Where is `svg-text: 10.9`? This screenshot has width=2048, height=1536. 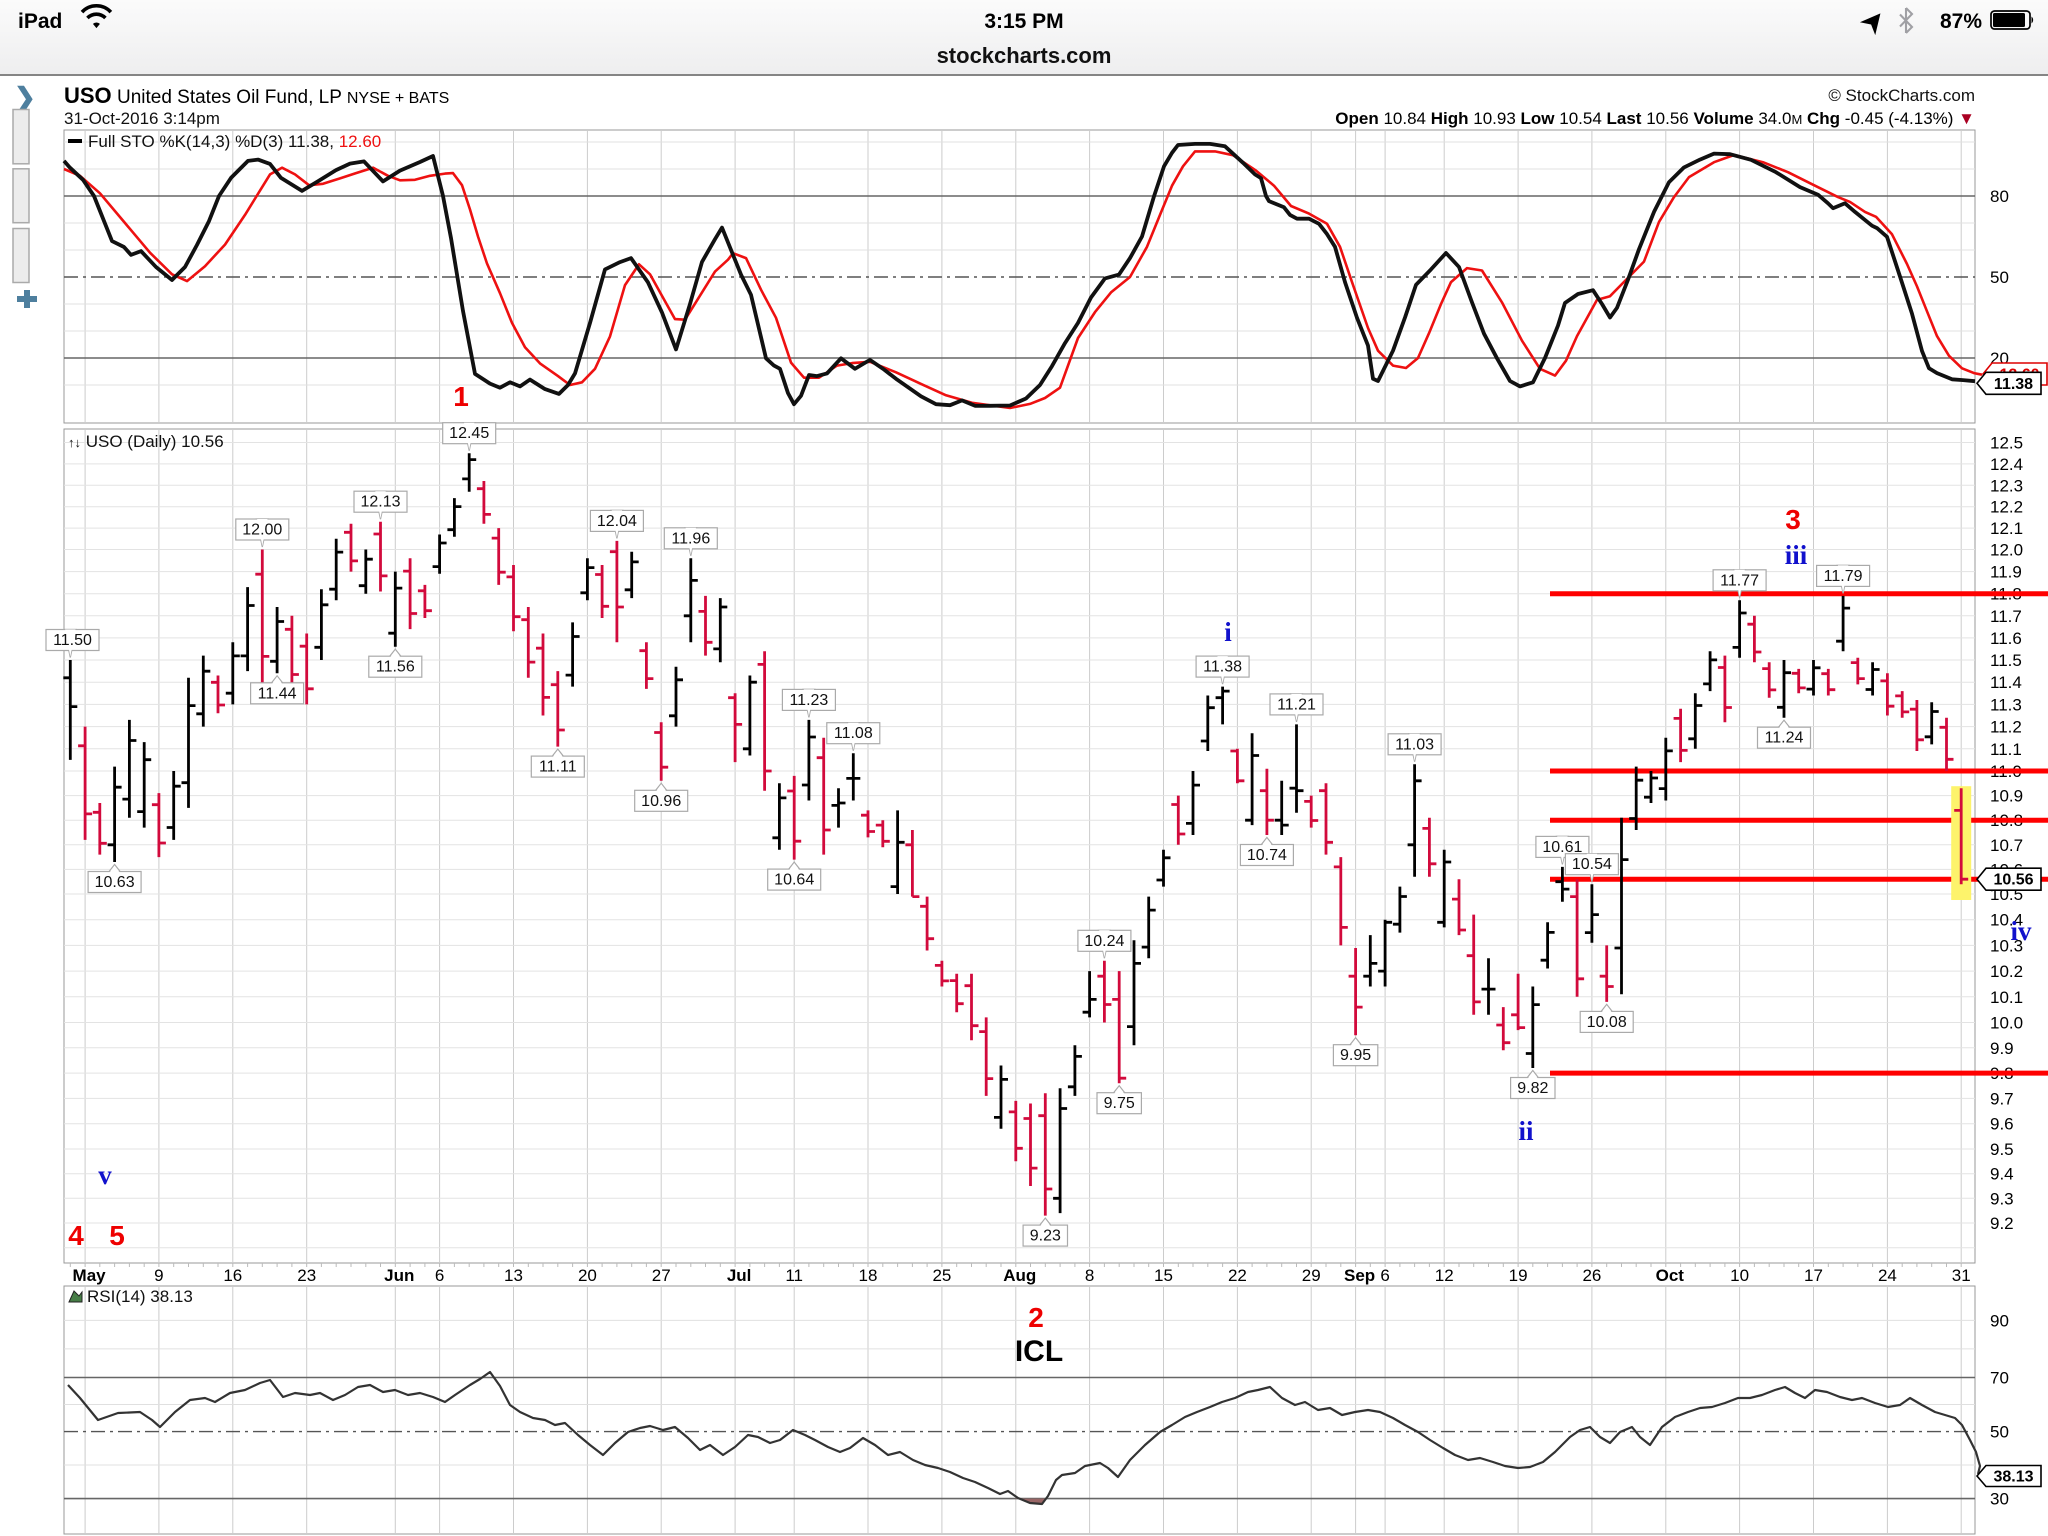
svg-text: 10.9 is located at coordinates (2006, 796).